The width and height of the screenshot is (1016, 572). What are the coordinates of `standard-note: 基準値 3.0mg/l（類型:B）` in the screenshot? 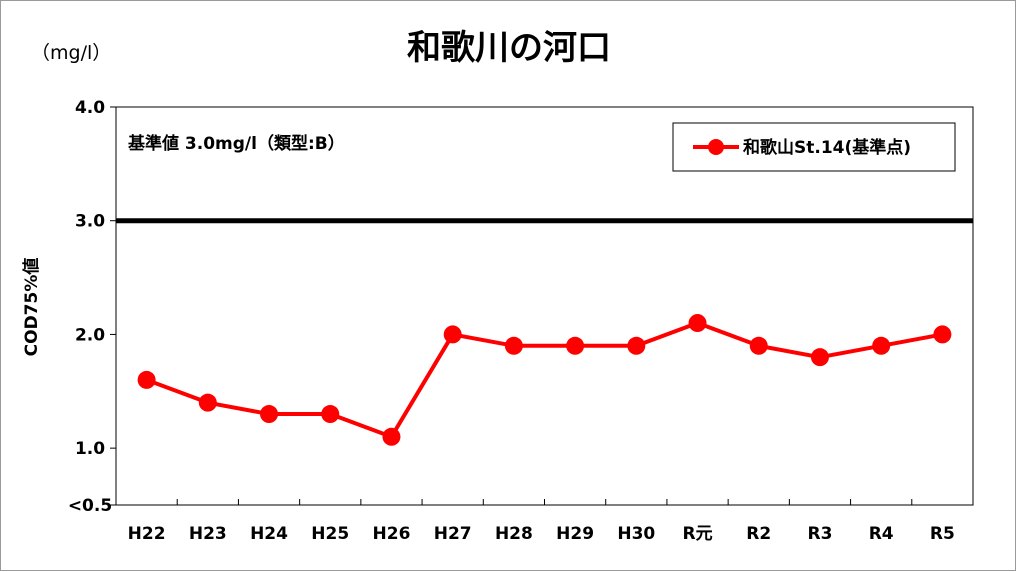 It's located at (236, 143).